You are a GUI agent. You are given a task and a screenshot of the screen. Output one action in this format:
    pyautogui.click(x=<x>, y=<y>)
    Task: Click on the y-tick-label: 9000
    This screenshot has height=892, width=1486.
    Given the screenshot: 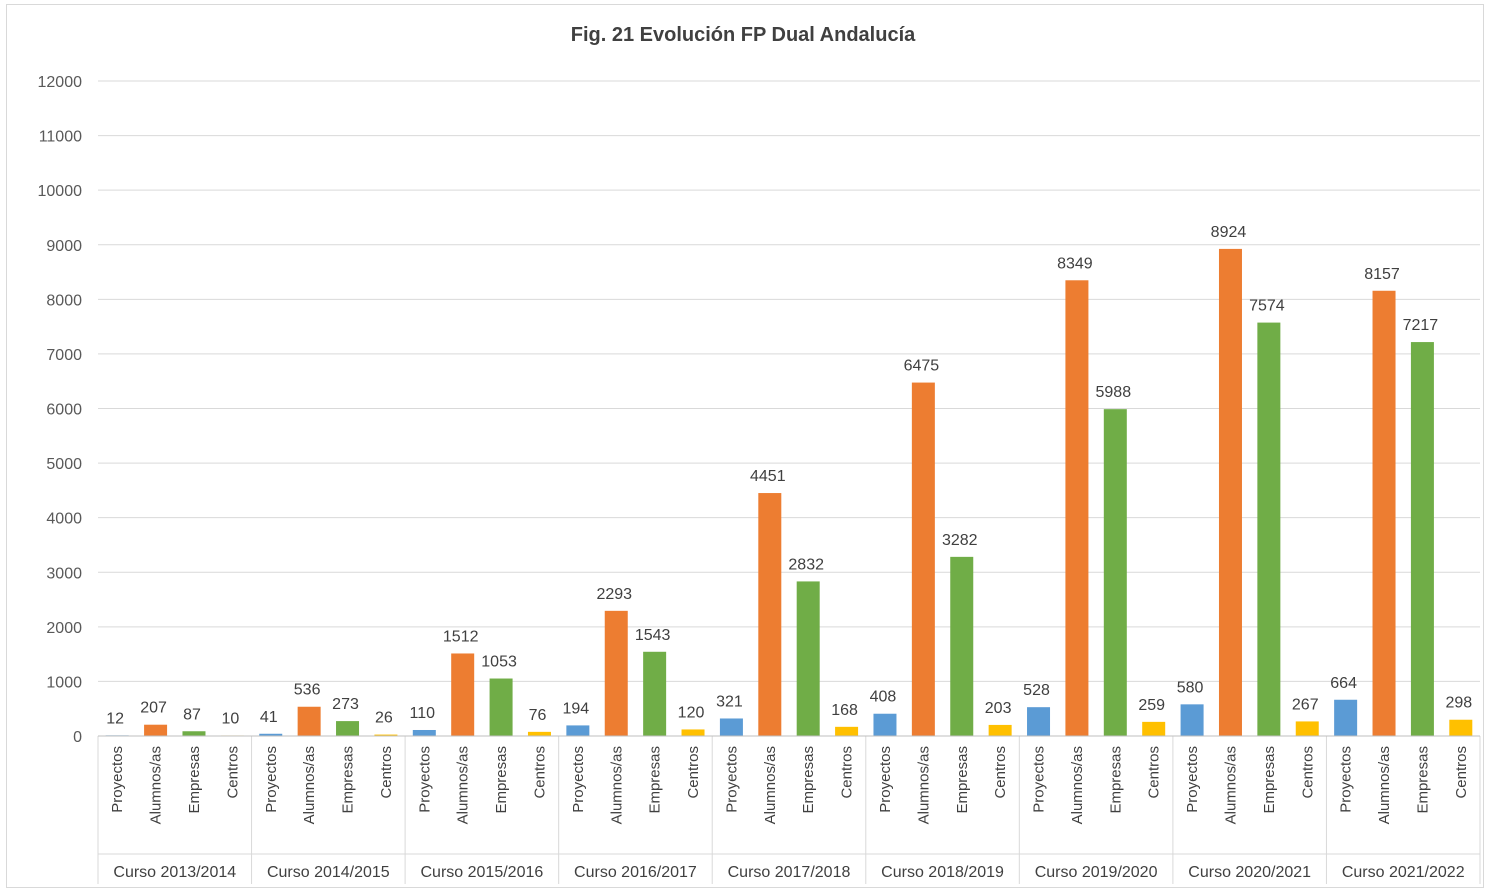 What is the action you would take?
    pyautogui.click(x=64, y=246)
    